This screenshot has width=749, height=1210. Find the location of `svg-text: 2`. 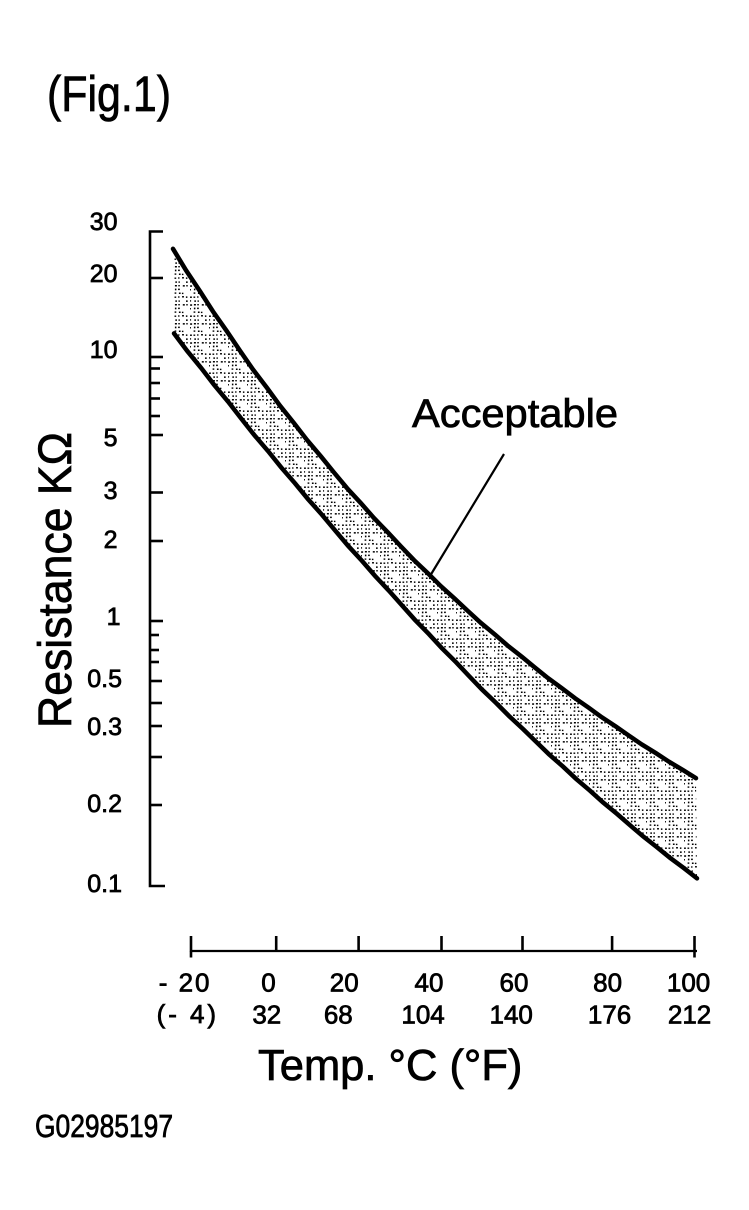

svg-text: 2 is located at coordinates (111, 540).